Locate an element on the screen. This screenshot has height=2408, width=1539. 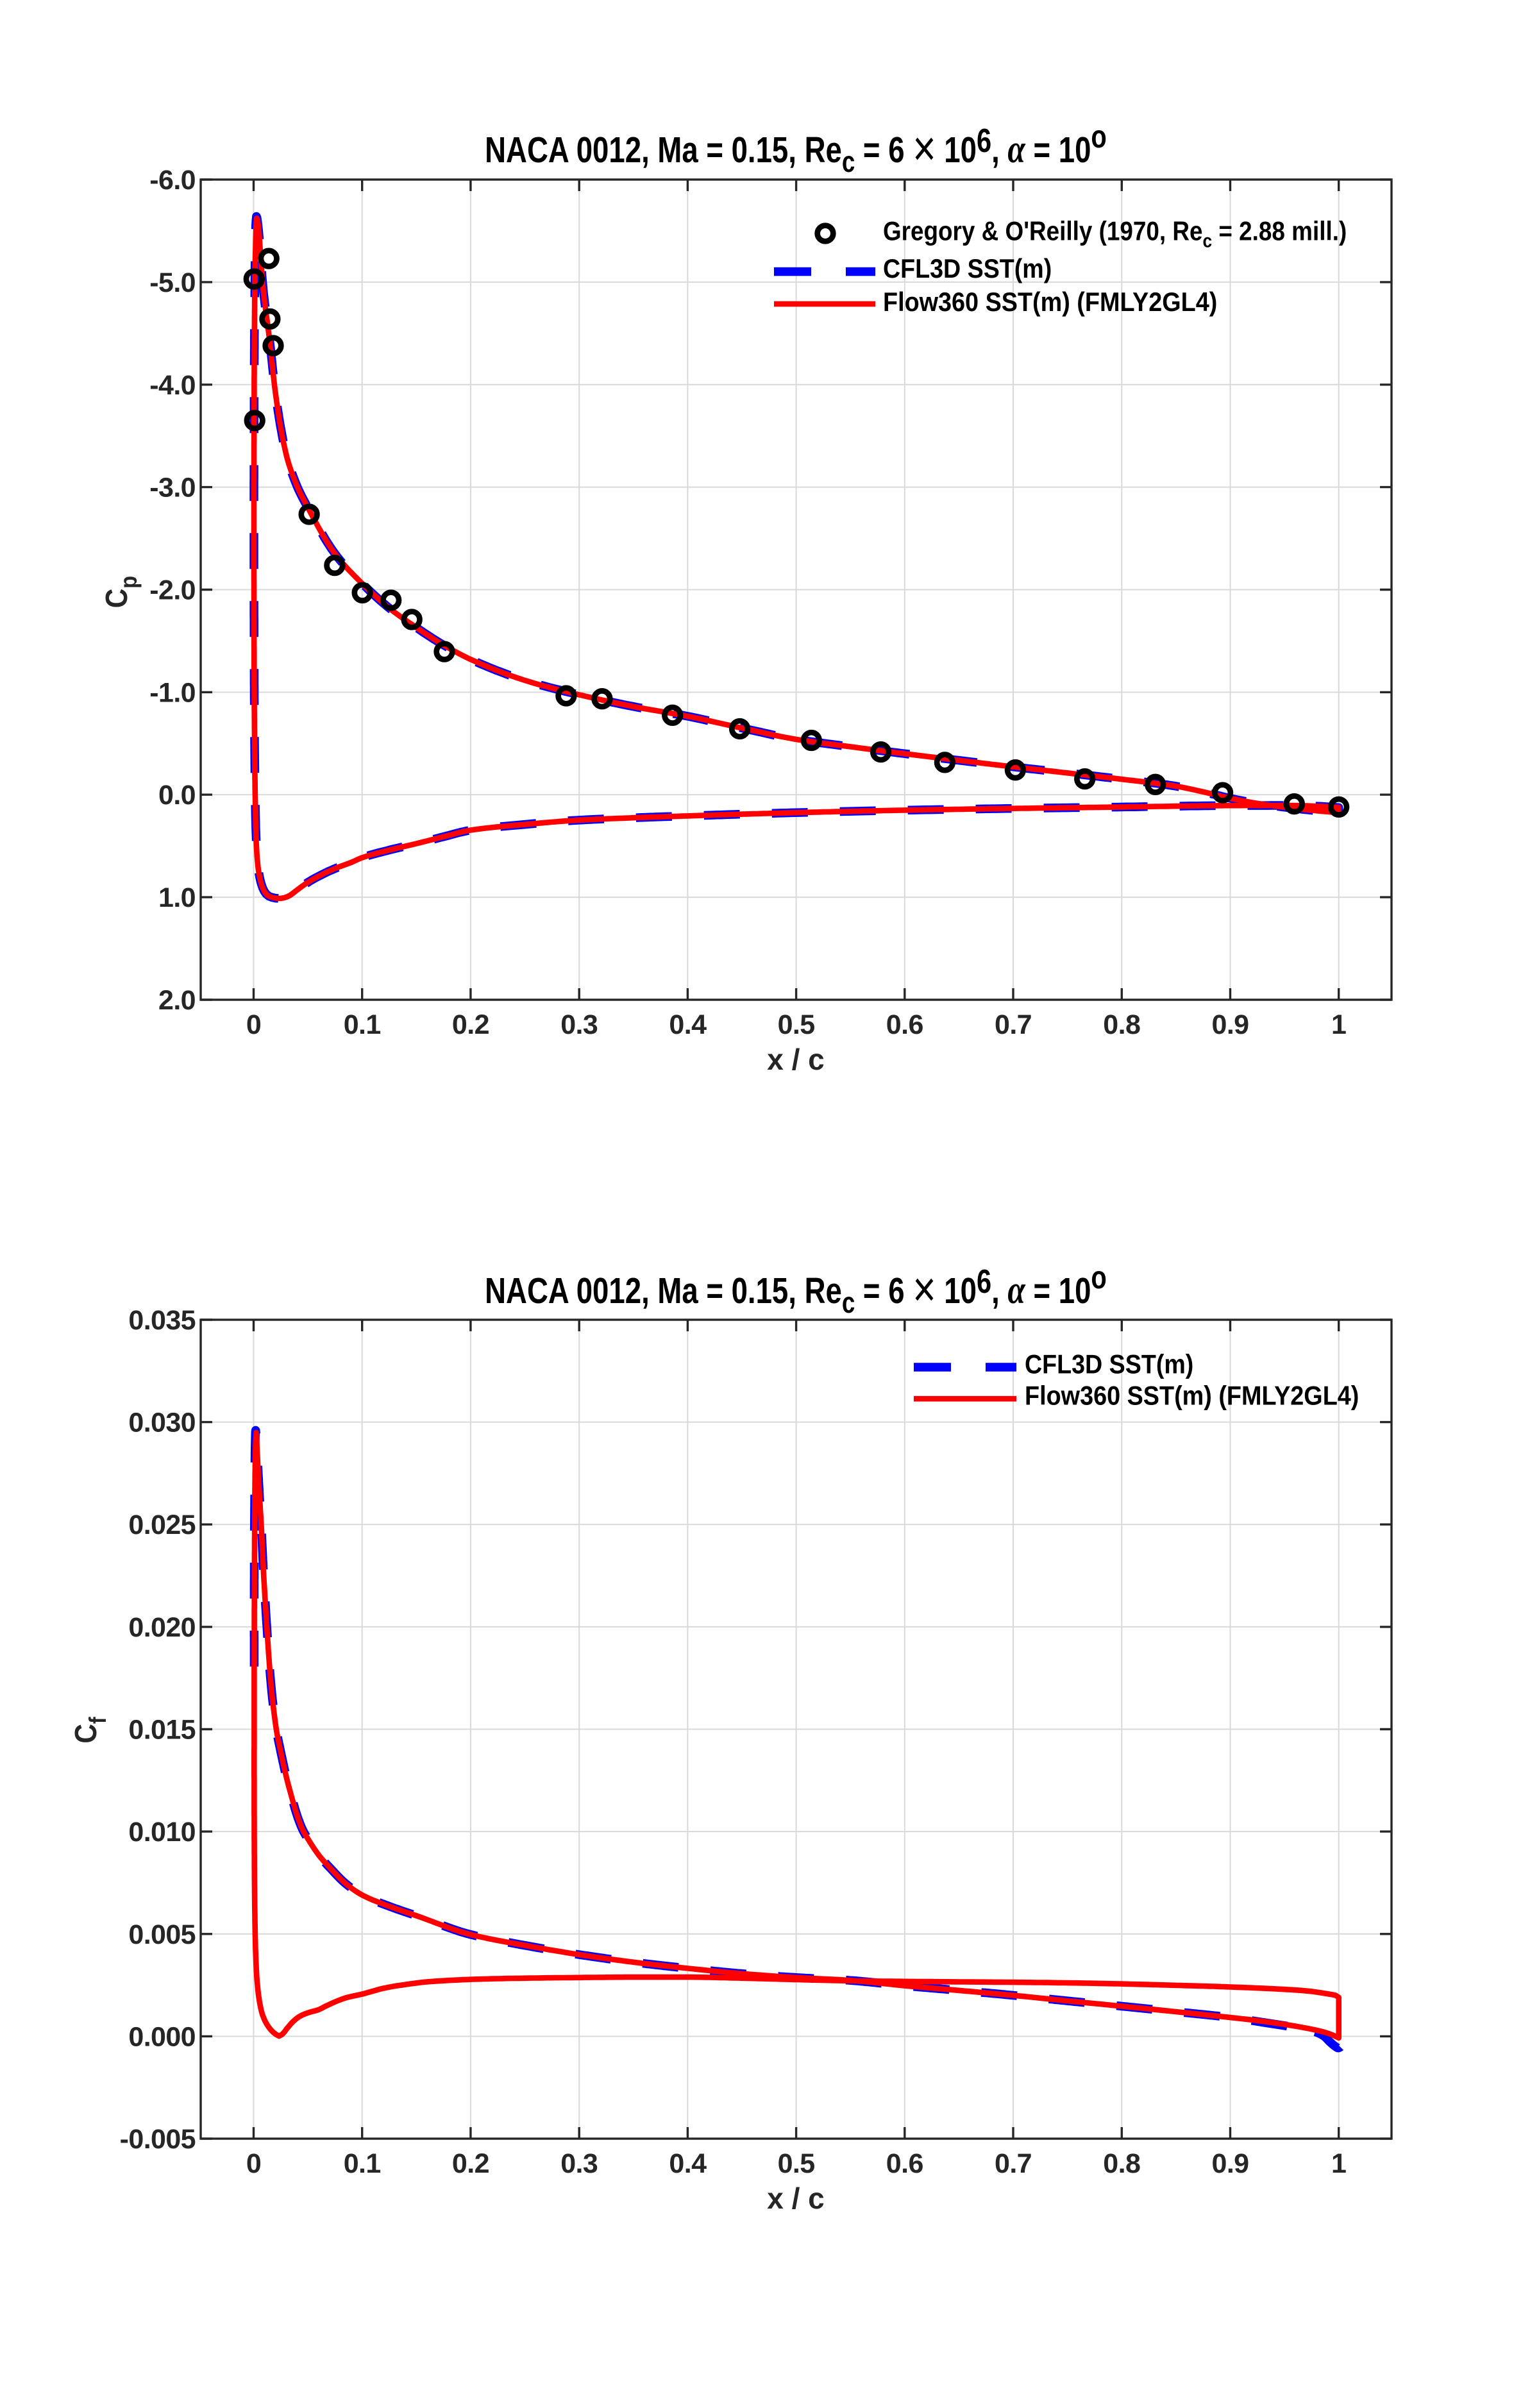
svg-text: 0.015 is located at coordinates (162, 1730).